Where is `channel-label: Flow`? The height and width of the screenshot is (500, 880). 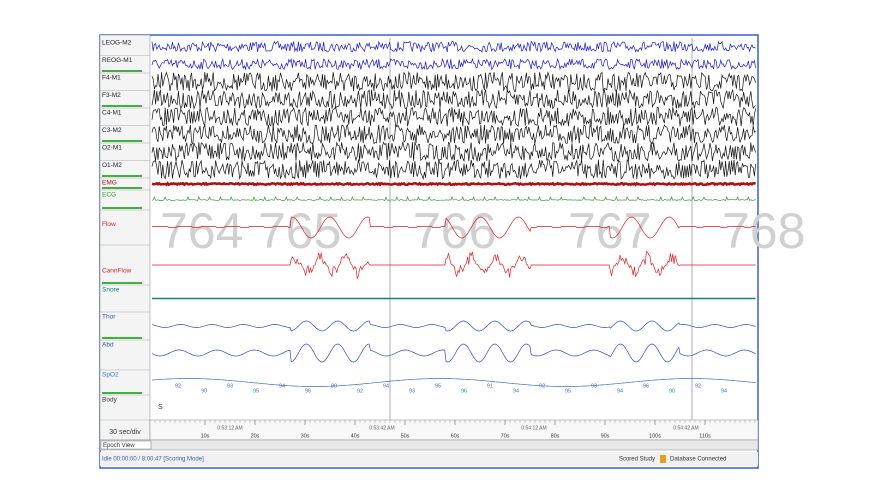
channel-label: Flow is located at coordinates (109, 224).